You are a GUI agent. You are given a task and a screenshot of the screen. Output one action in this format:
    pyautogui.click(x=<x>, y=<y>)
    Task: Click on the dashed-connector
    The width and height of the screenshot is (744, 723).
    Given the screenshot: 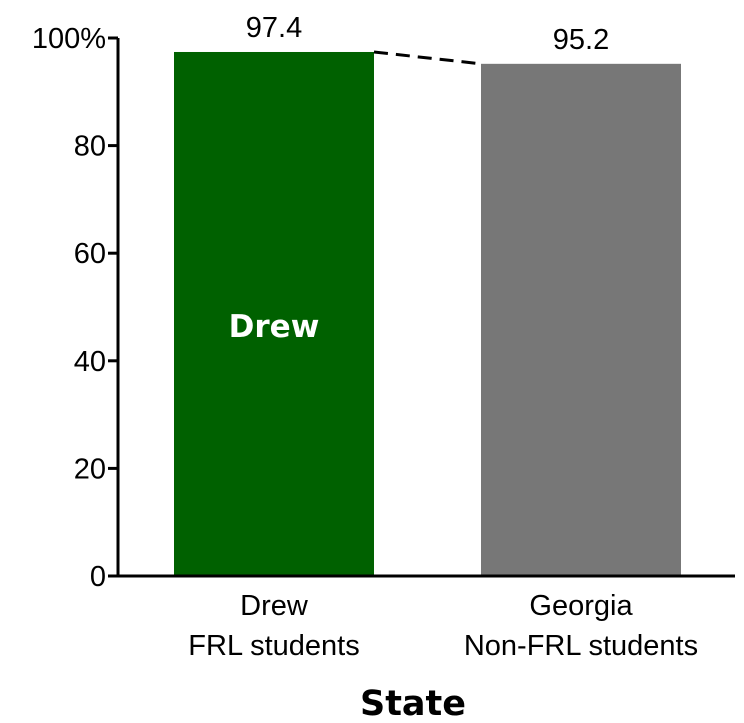 What is the action you would take?
    pyautogui.click(x=427, y=58)
    